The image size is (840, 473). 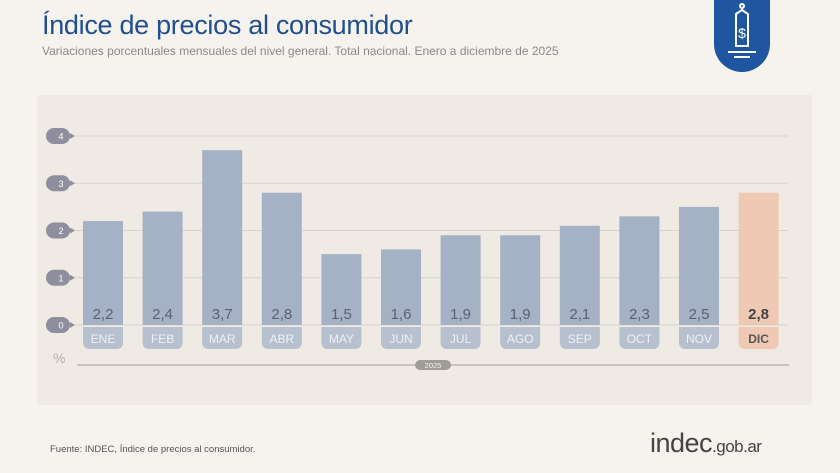 I want to click on year-pill, so click(x=433, y=365).